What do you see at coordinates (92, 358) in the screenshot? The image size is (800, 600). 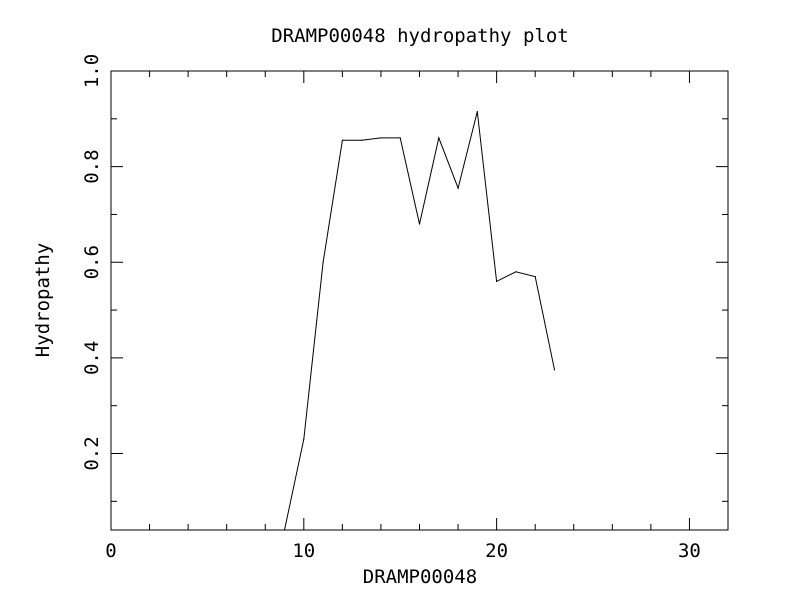 I see `y-tick-label: 0.4` at bounding box center [92, 358].